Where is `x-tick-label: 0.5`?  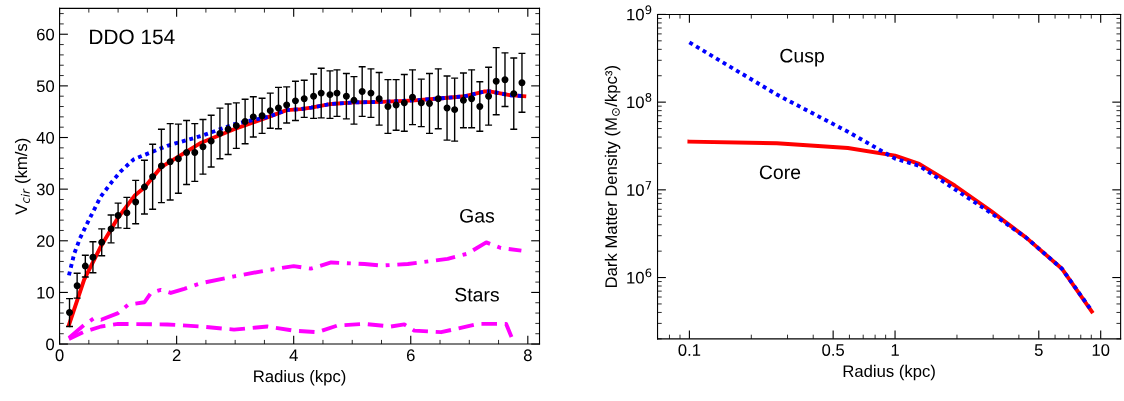
x-tick-label: 0.5 is located at coordinates (833, 350).